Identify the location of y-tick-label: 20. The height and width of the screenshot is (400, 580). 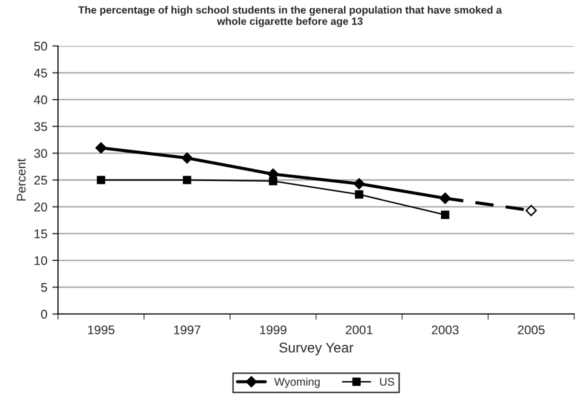
(41, 207).